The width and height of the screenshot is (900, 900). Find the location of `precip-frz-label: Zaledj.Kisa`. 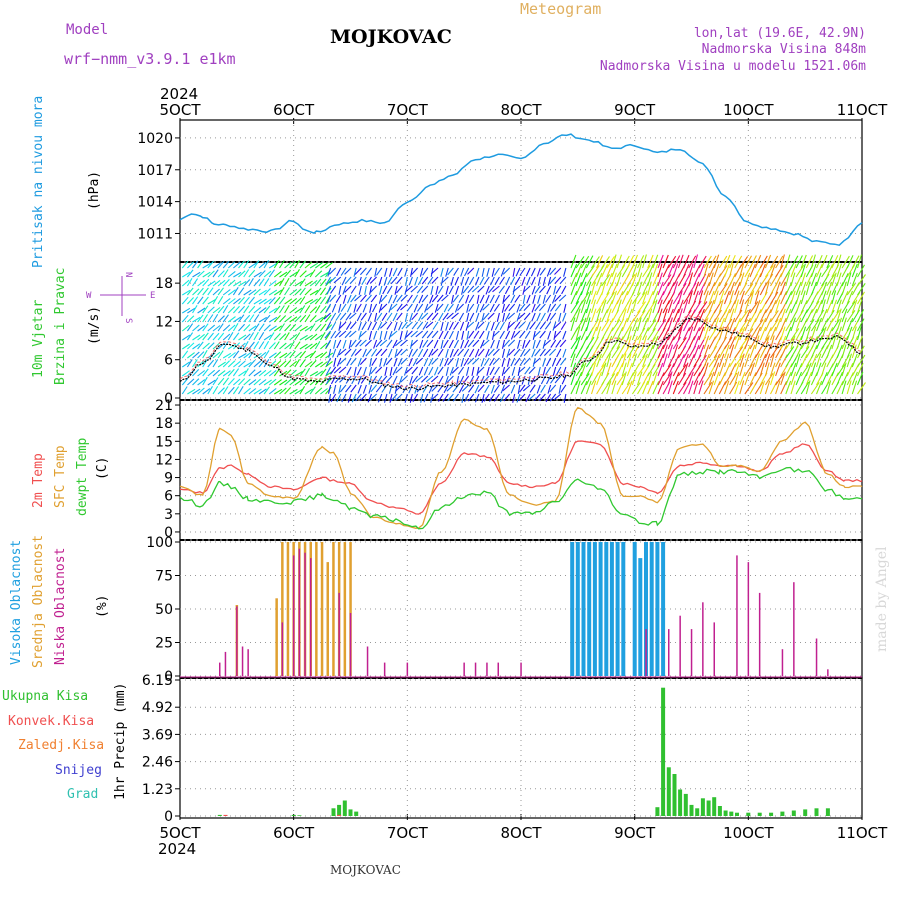

precip-frz-label: Zaledj.Kisa is located at coordinates (61, 745).